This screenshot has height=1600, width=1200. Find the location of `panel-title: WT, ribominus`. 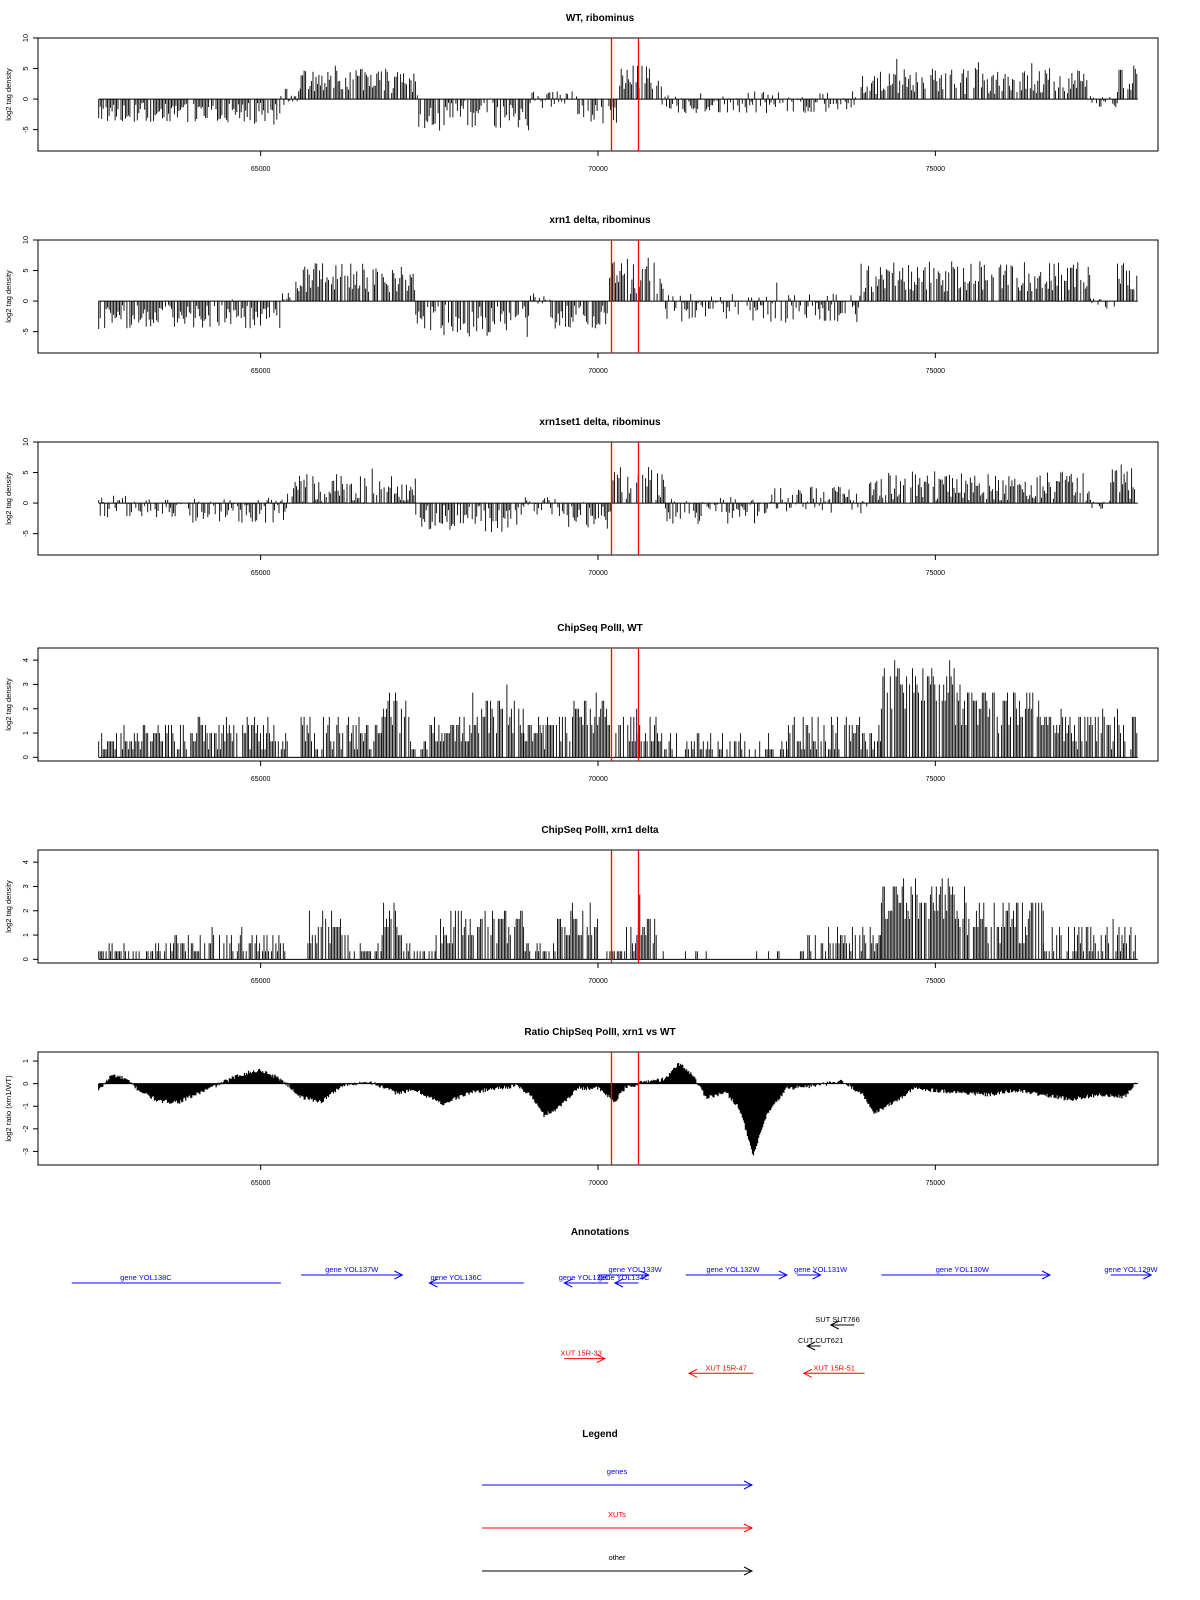

panel-title: WT, ribominus is located at coordinates (600, 18).